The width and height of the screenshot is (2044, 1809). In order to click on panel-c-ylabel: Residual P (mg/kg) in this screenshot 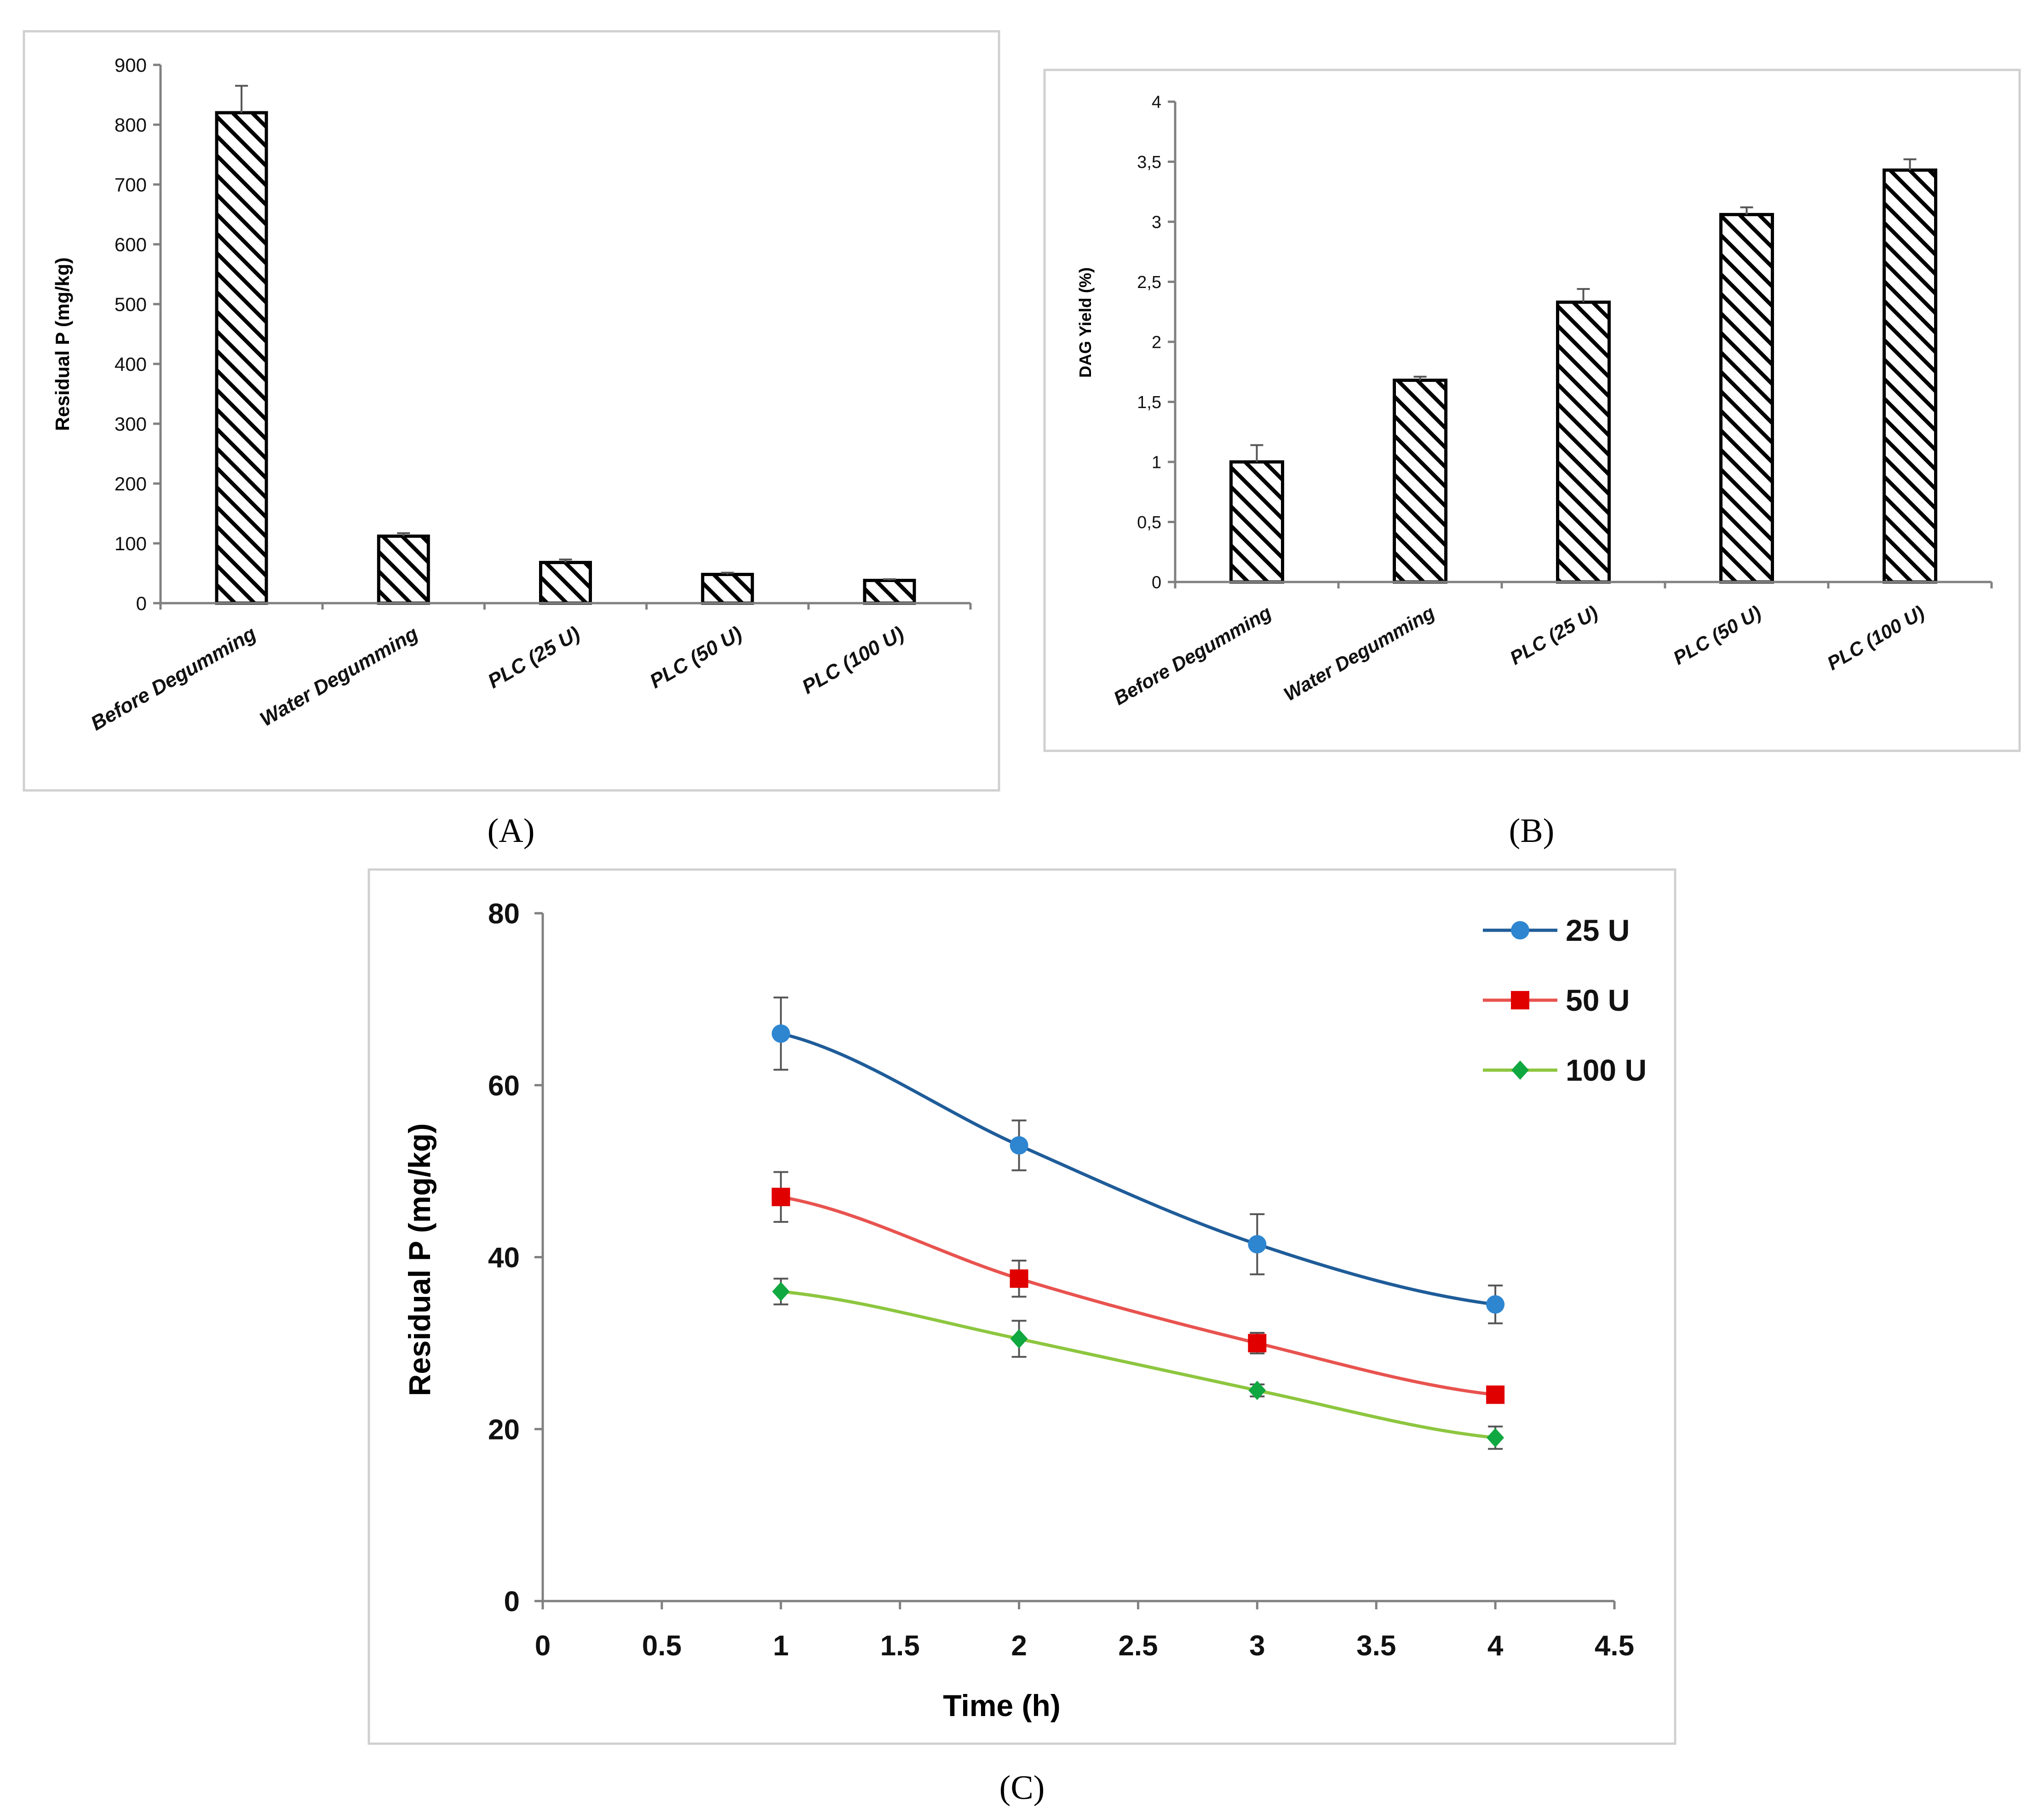, I will do `click(419, 1259)`.